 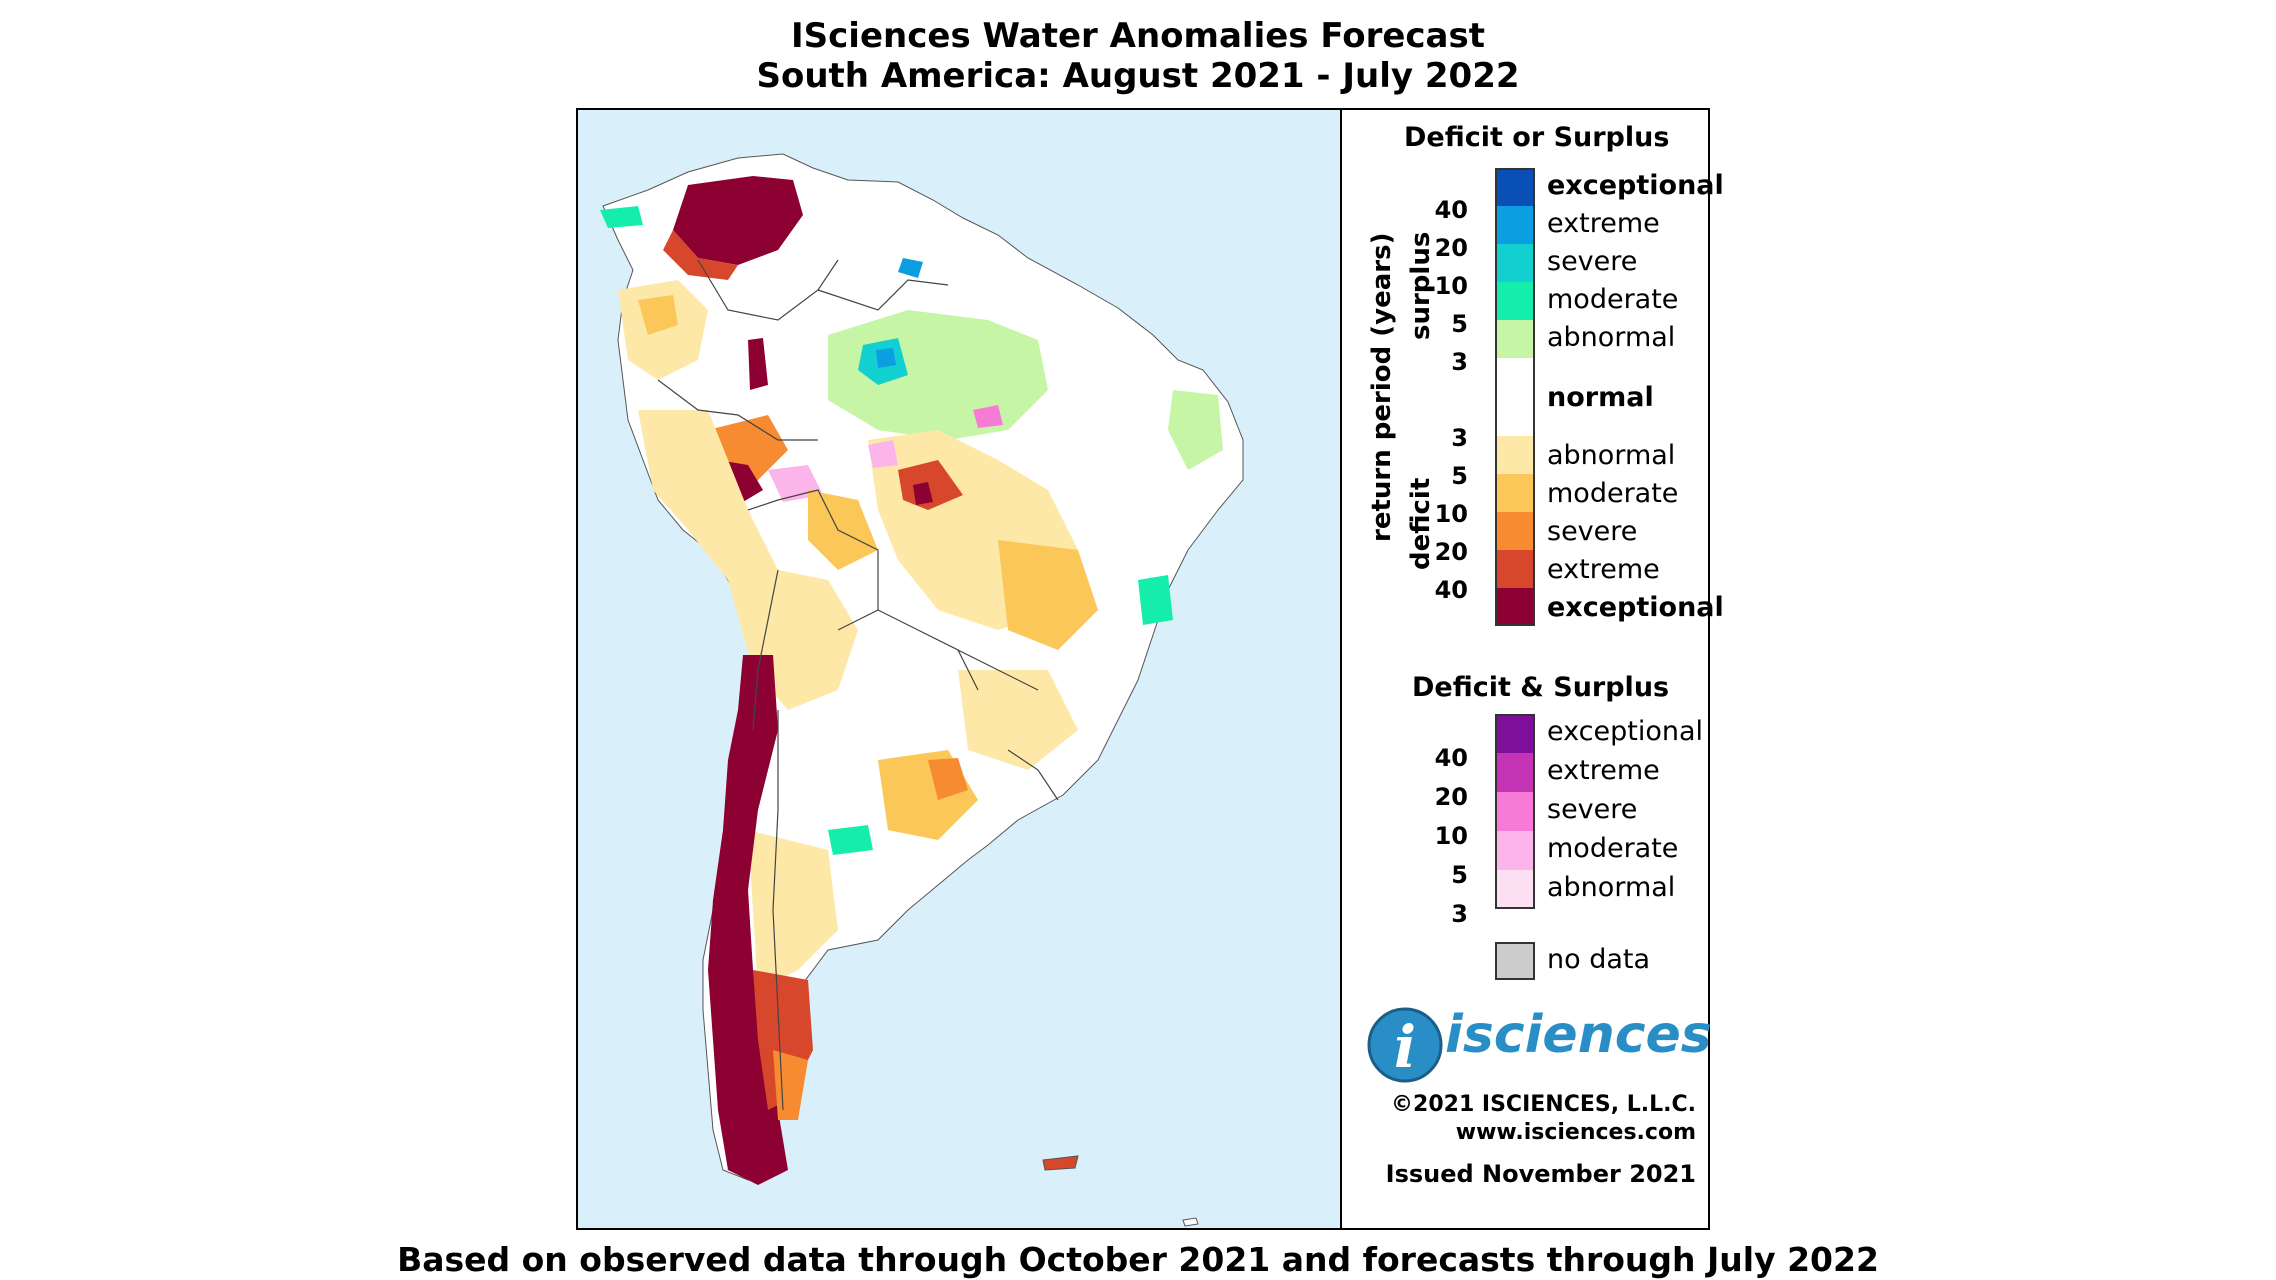 I want to click on deficit-tick-5: 5, so click(x=1459, y=476).